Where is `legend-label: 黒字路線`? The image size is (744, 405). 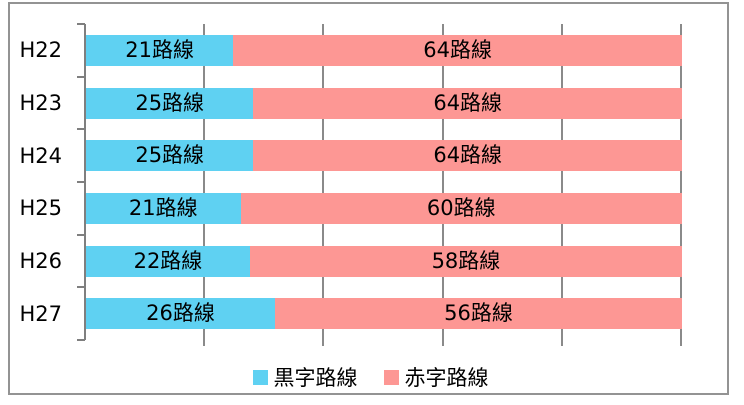 legend-label: 黒字路線 is located at coordinates (315, 378).